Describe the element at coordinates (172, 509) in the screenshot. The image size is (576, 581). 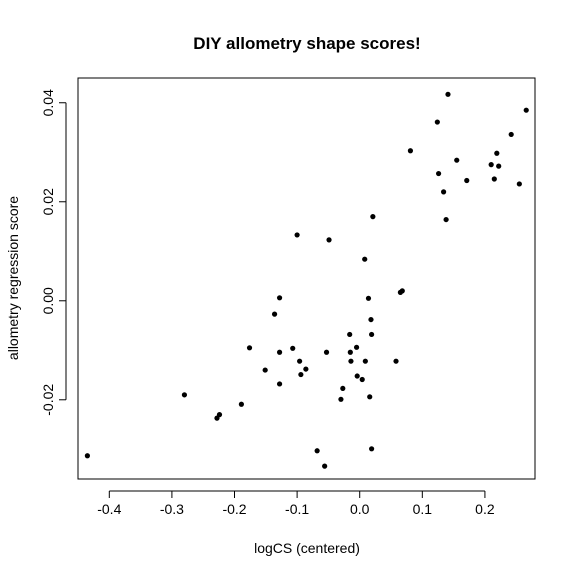
I see `x-tick-label: -0.3` at that location.